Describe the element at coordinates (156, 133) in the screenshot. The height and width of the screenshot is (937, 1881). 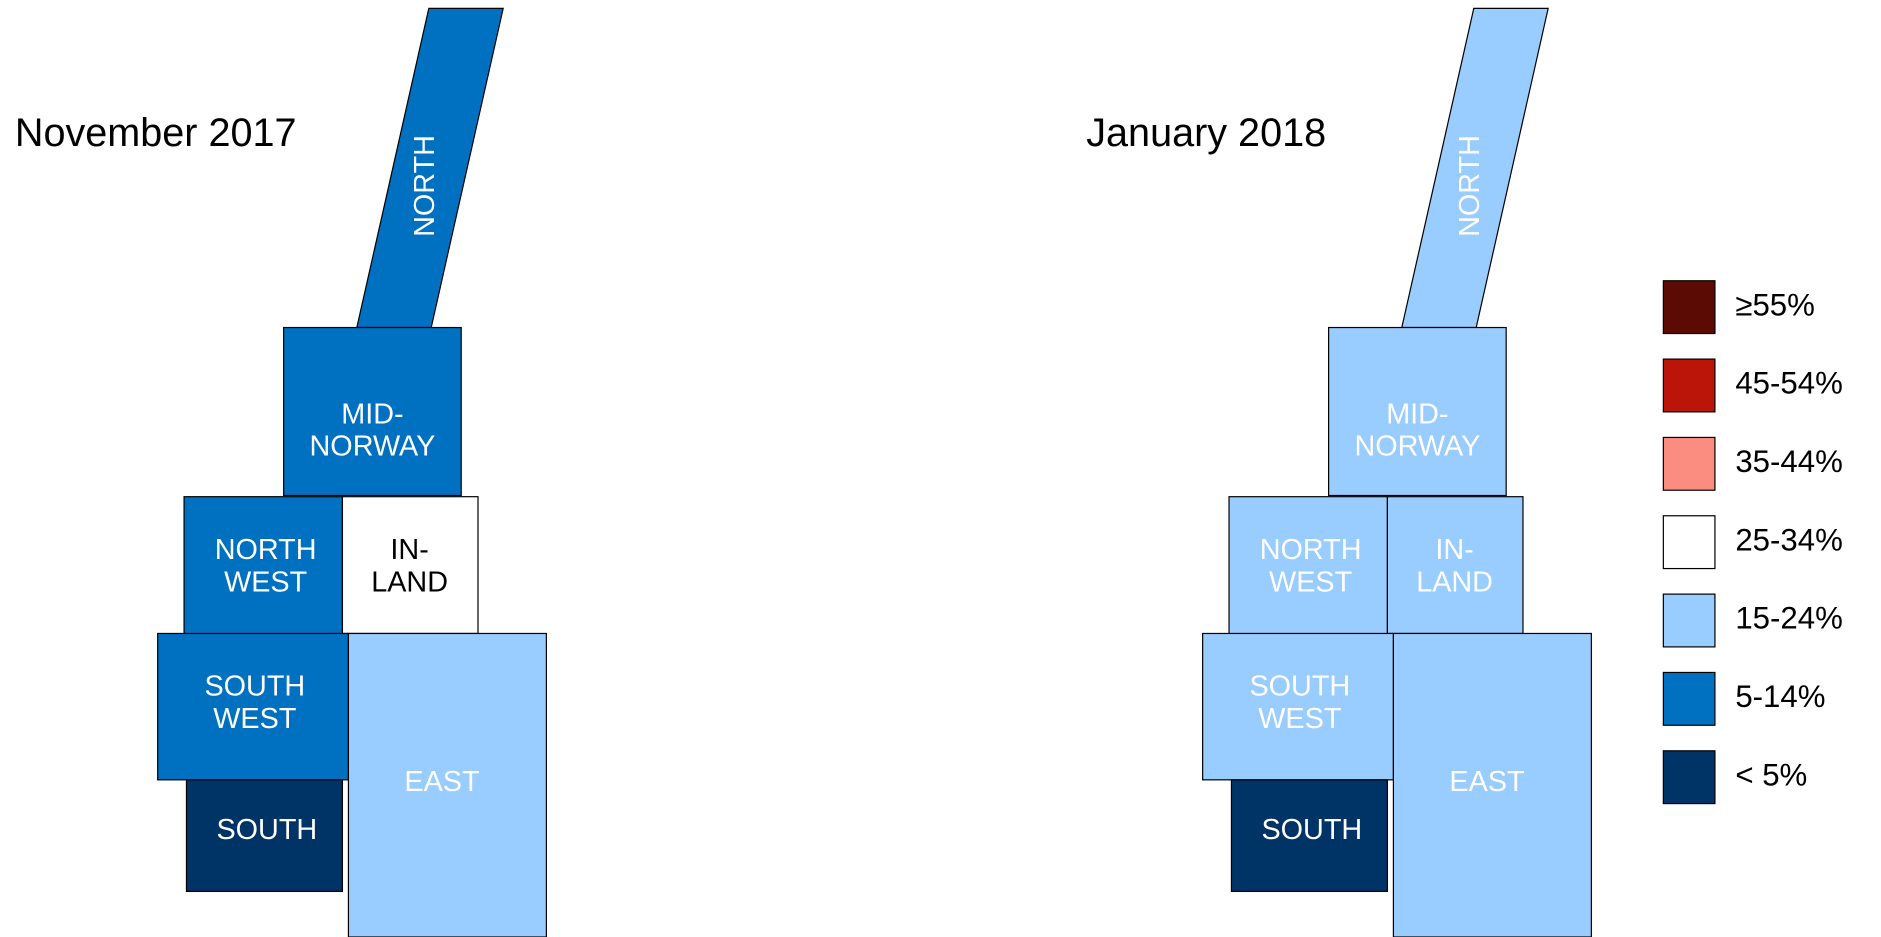
I see `map-title: November 2017` at that location.